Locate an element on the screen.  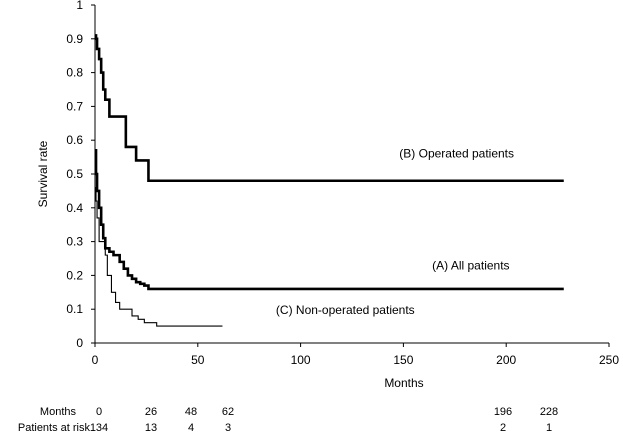
risk-month-value: 196 is located at coordinates (503, 412).